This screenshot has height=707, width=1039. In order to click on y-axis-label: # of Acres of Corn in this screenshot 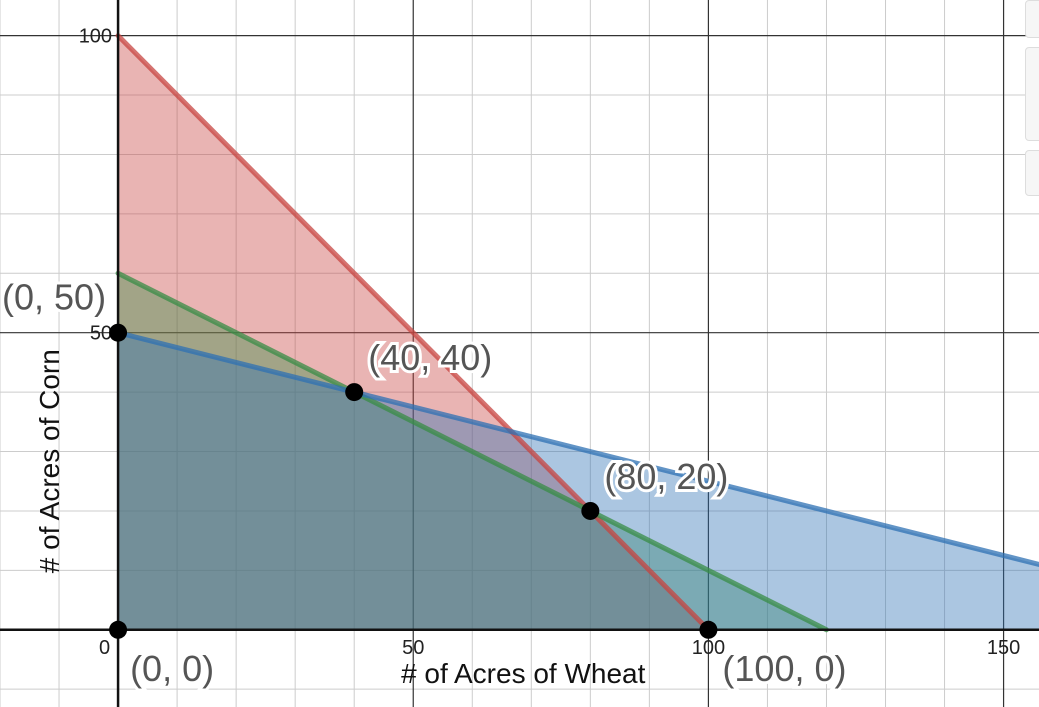, I will do `click(49, 461)`.